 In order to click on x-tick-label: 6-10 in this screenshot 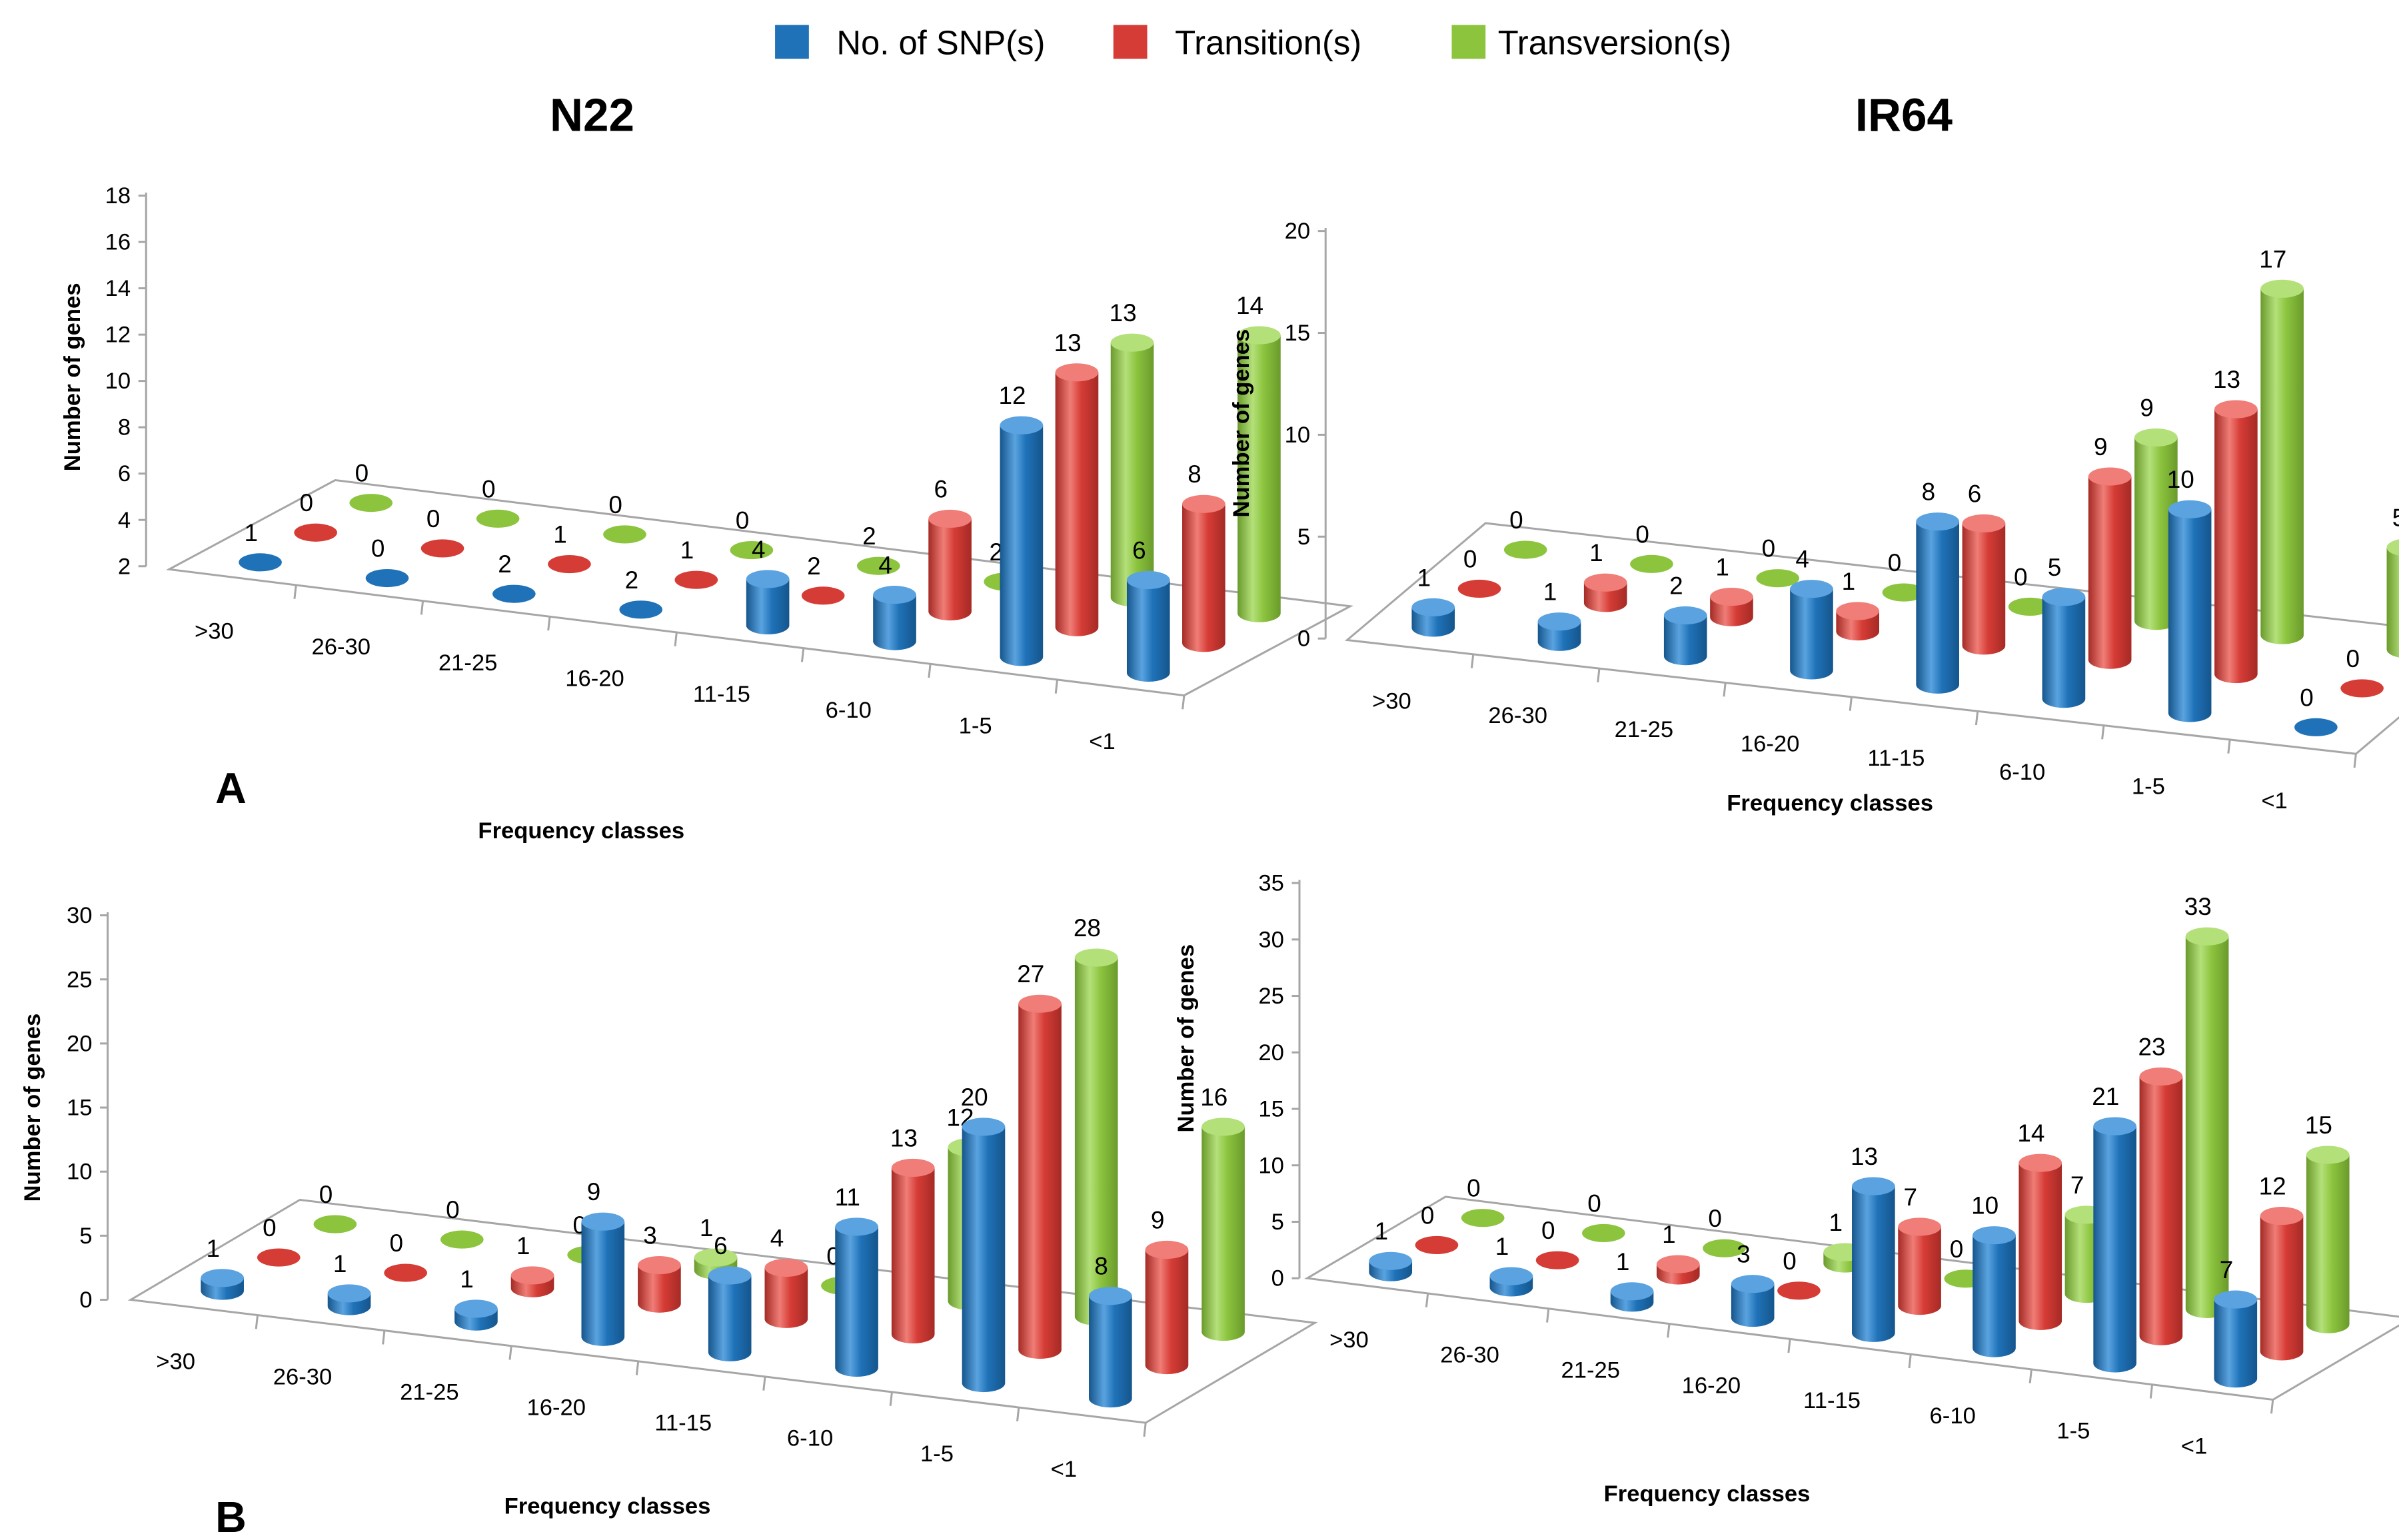, I will do `click(1953, 1416)`.